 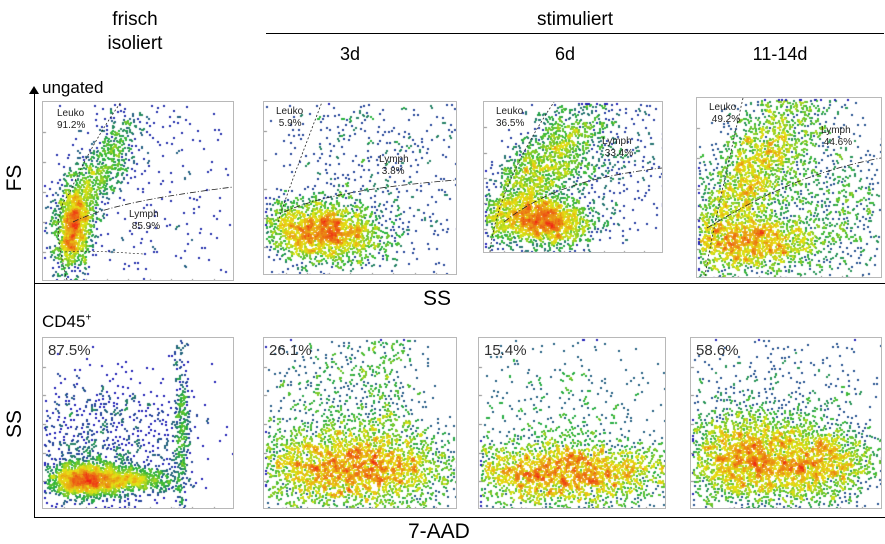 I want to click on scatter-panel-bottom-3d: 26.1%, so click(x=360, y=423).